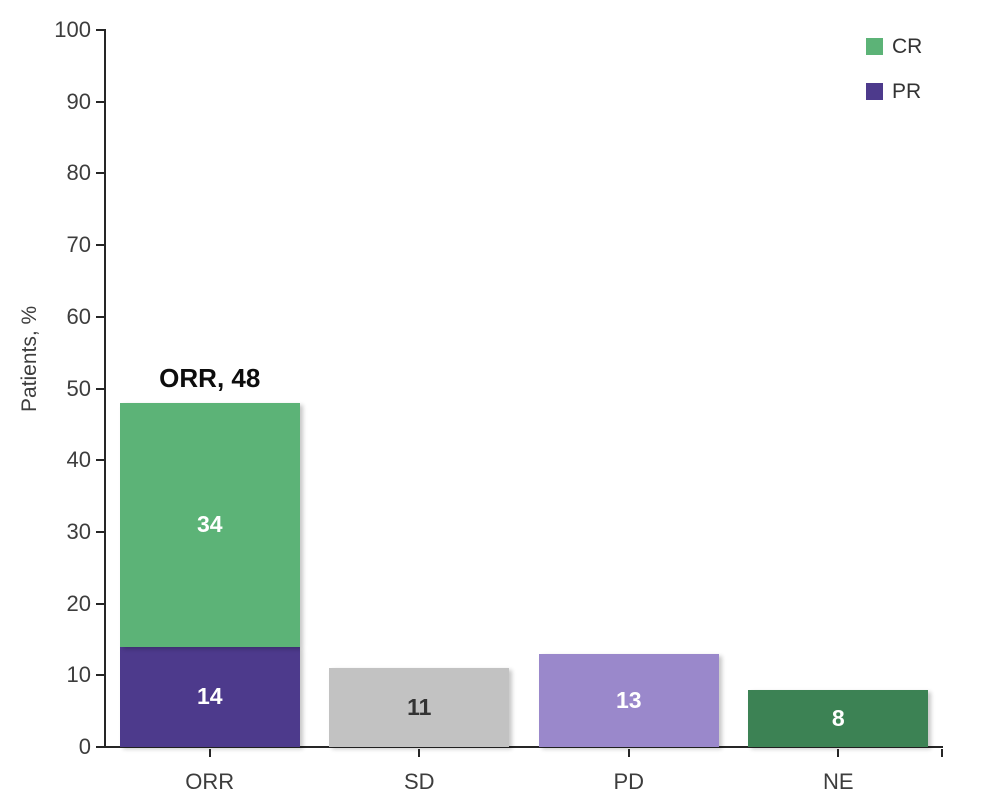 The height and width of the screenshot is (808, 1000). I want to click on y-tick-label: 10, so click(78, 675).